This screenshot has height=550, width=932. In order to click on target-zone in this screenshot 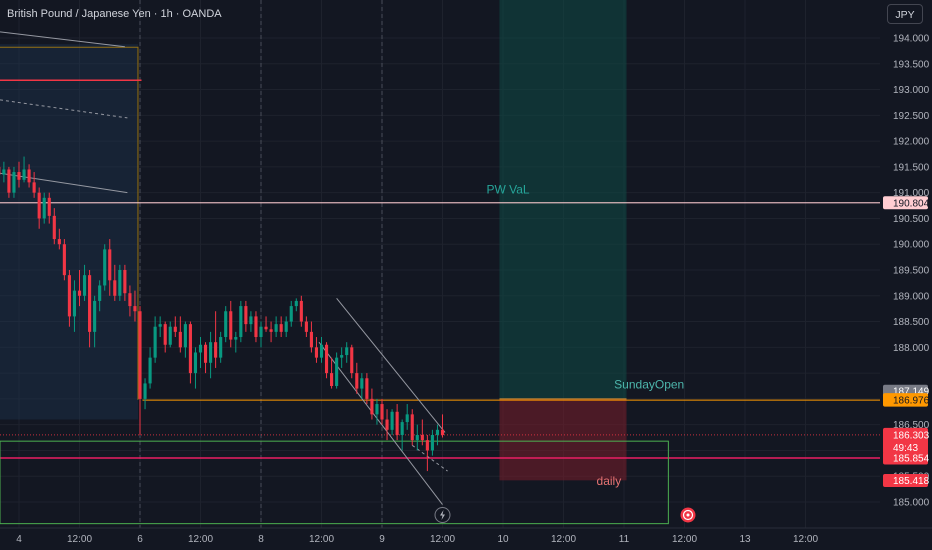, I will do `click(563, 199)`.